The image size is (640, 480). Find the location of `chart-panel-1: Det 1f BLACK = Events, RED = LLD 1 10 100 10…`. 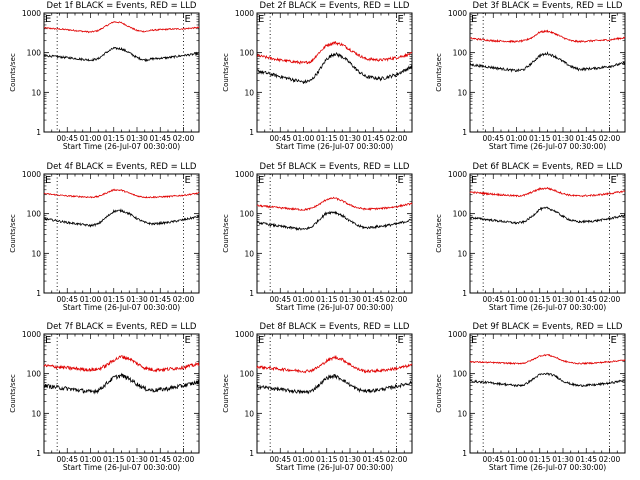

chart-panel-1: Det 1f BLACK = Events, RED = LLD 1 10 100 10… is located at coordinates (104, 76).